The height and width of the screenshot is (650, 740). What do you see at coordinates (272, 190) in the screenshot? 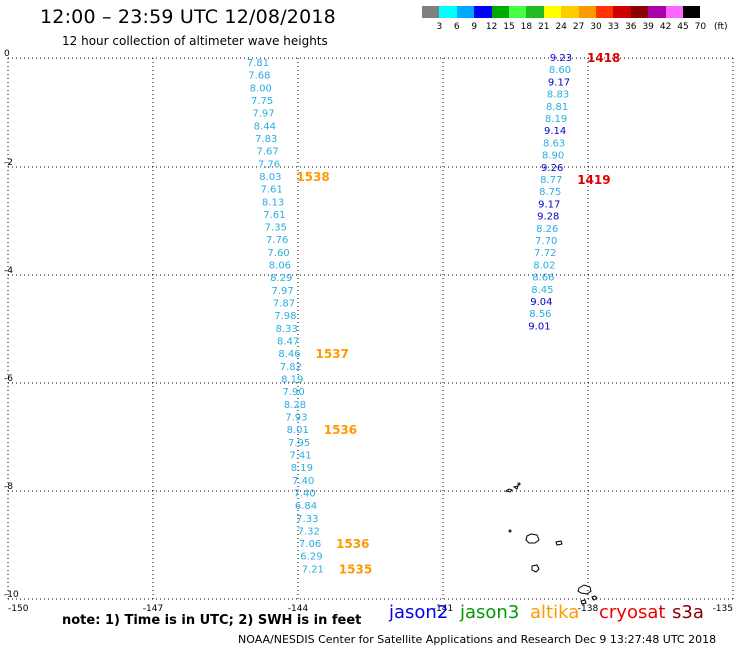
I see `wave-height-value: 7.61` at bounding box center [272, 190].